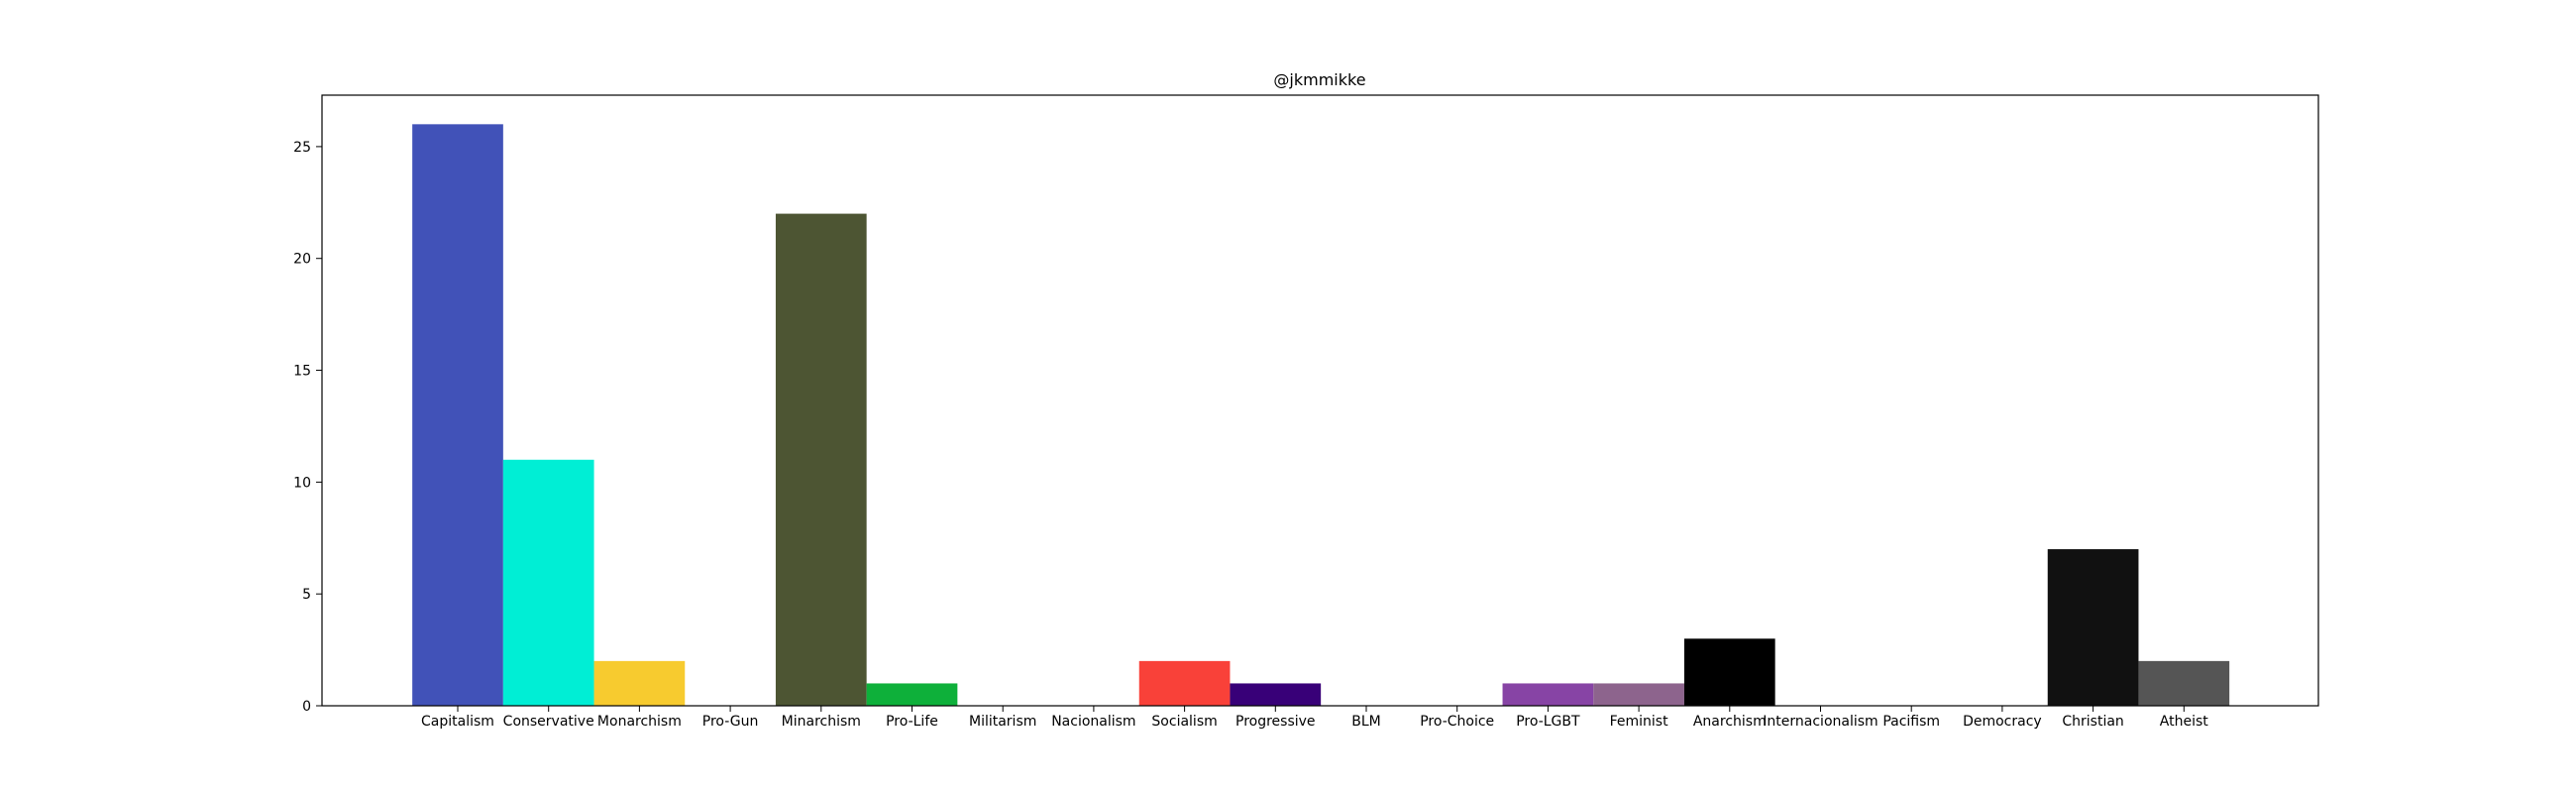 This screenshot has height=793, width=2576. Describe the element at coordinates (1730, 722) in the screenshot. I see `x-tick-label: Anarchism` at that location.